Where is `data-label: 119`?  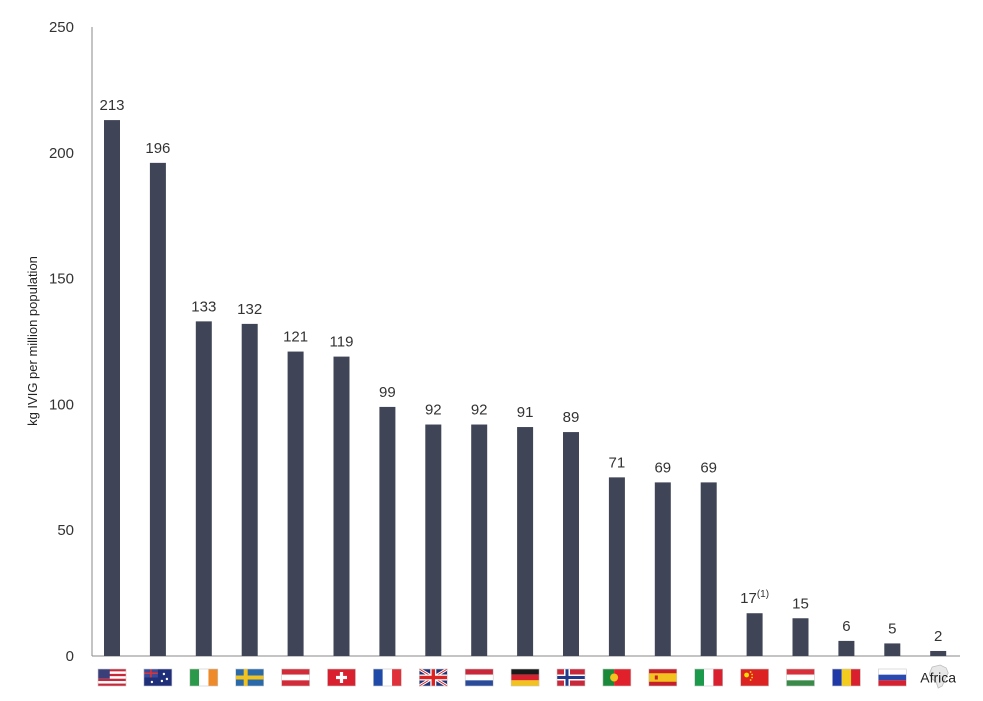
data-label: 119 is located at coordinates (342, 342).